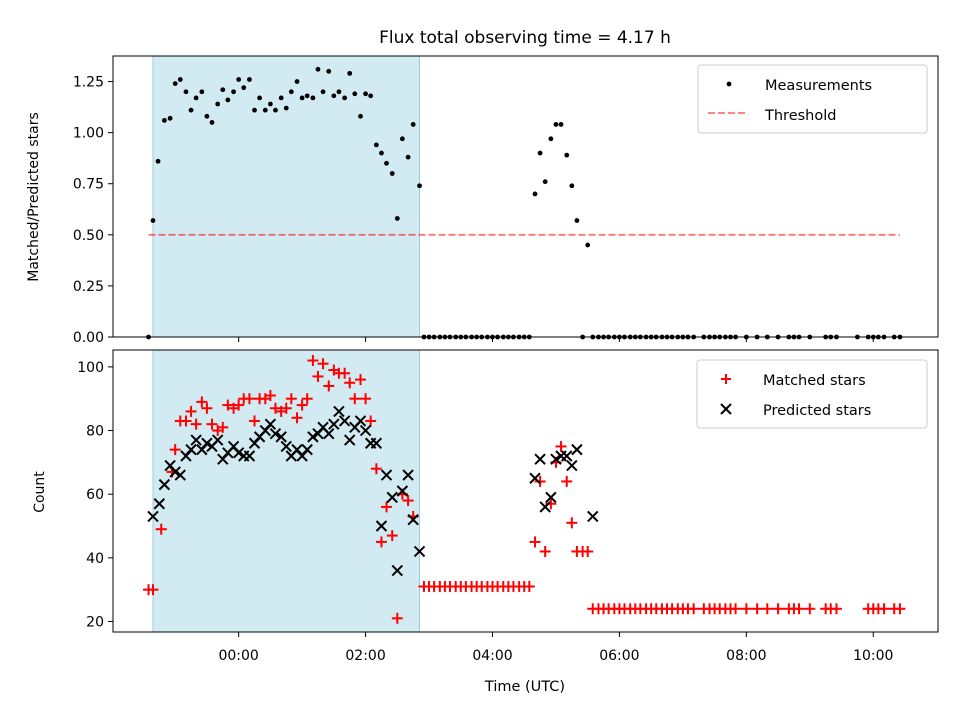 The height and width of the screenshot is (720, 960). What do you see at coordinates (34, 197) in the screenshot?
I see `y-axis-label-top: Matched/Predicted stars` at bounding box center [34, 197].